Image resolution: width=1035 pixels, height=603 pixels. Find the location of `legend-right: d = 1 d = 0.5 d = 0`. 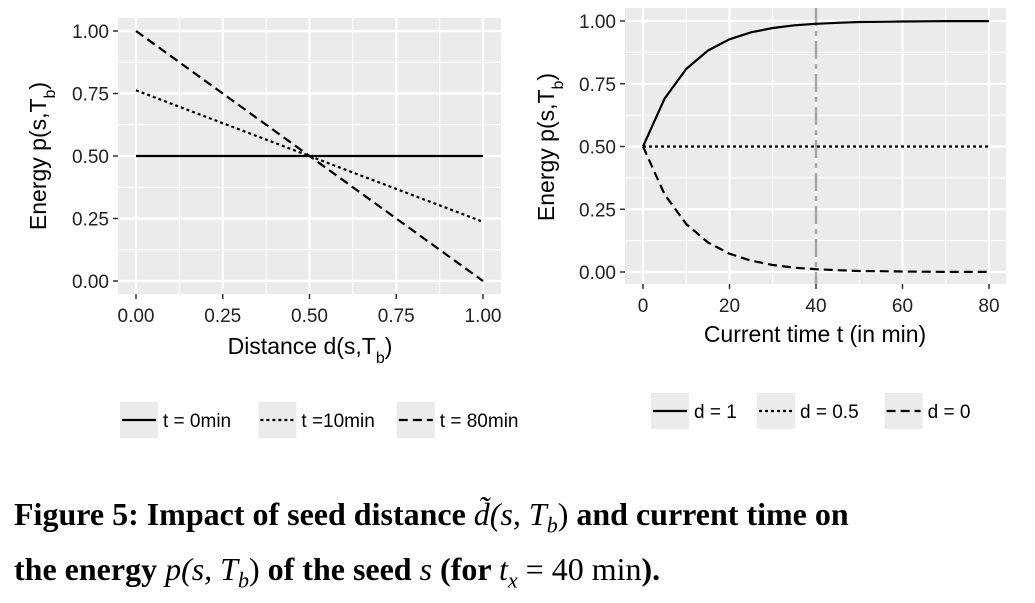

legend-right: d = 1 d = 0.5 d = 0 is located at coordinates (810, 411).